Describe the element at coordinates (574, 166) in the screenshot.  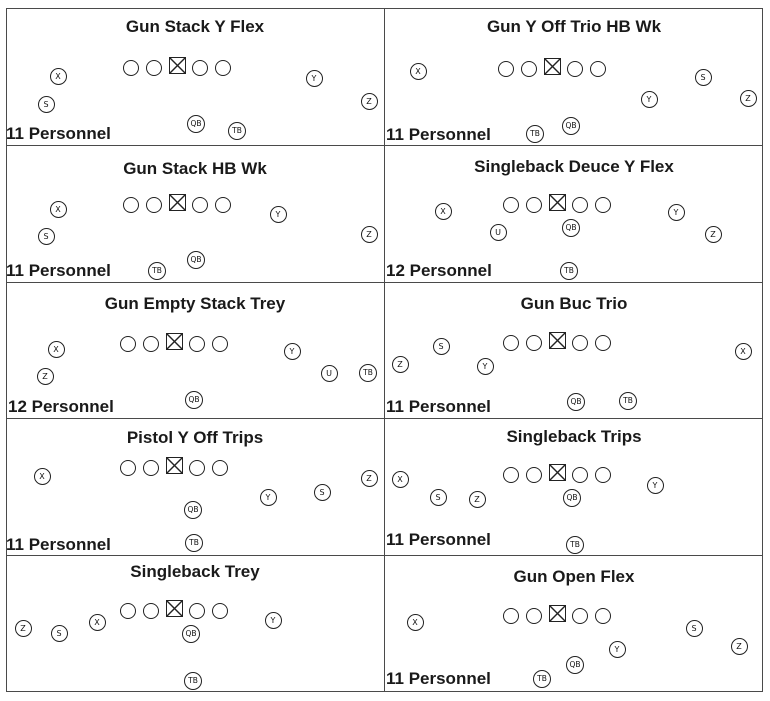
I see `formation-title: Singleback Deuce Y Flex` at that location.